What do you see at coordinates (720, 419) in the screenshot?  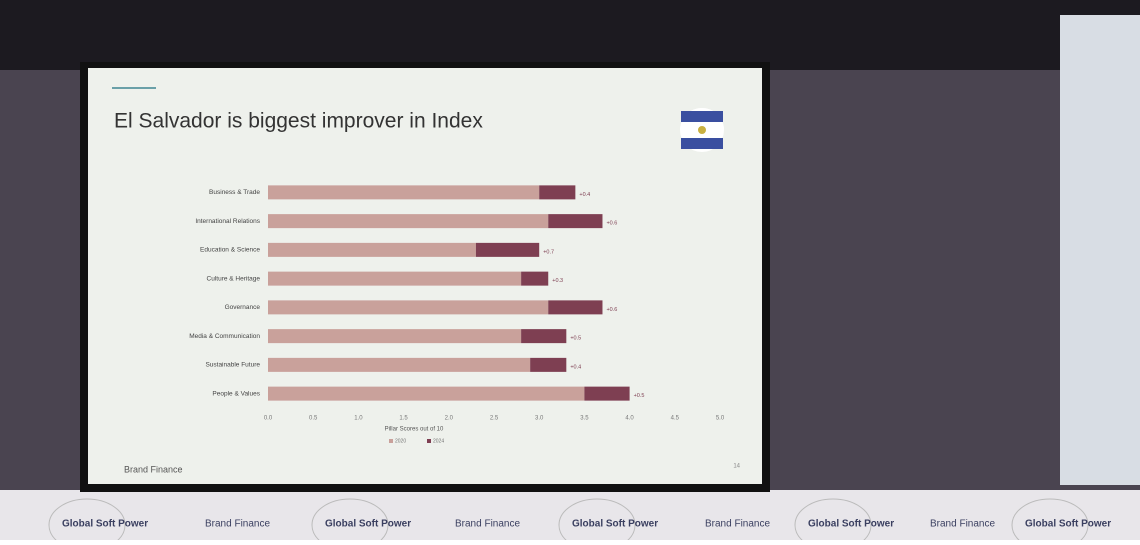 I see `x-tick-label: 5.0` at bounding box center [720, 419].